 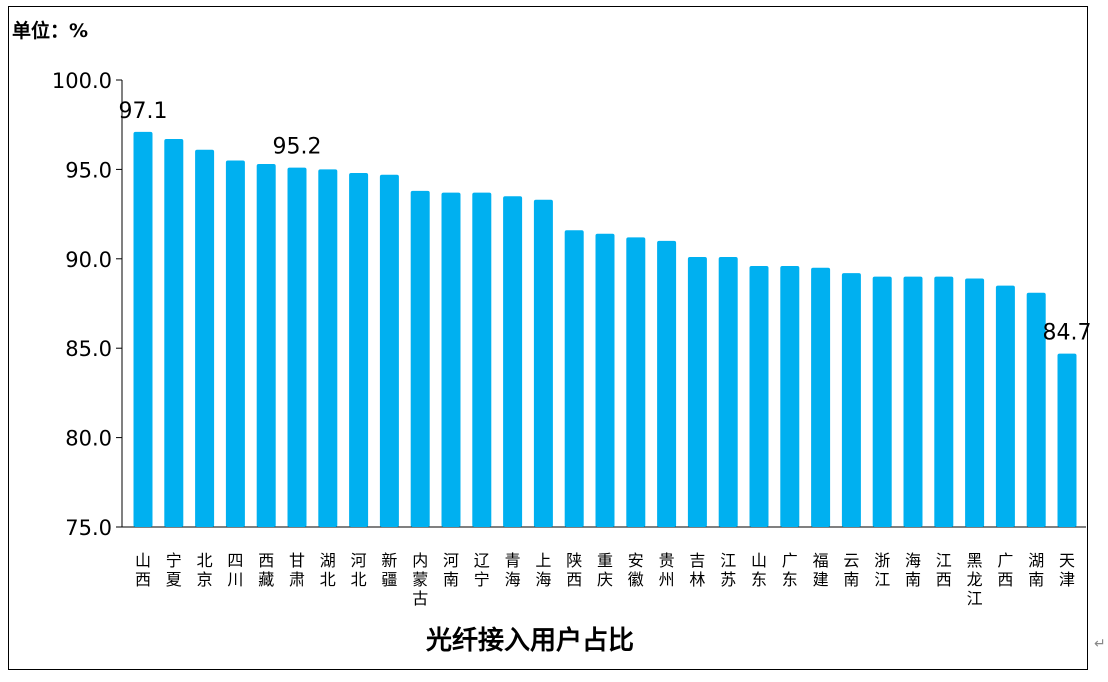 I want to click on x-category-label: 浙江, so click(x=882, y=570).